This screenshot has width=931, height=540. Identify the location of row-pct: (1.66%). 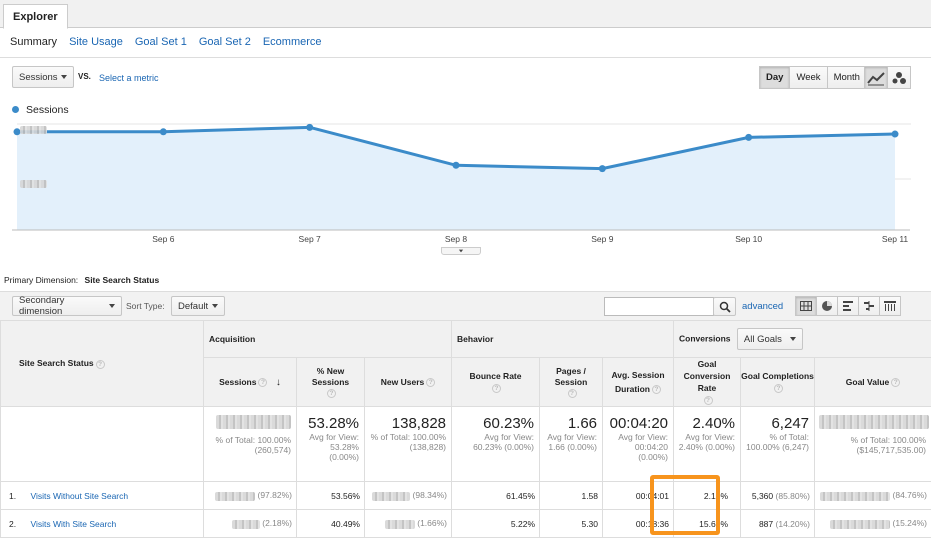
(432, 523).